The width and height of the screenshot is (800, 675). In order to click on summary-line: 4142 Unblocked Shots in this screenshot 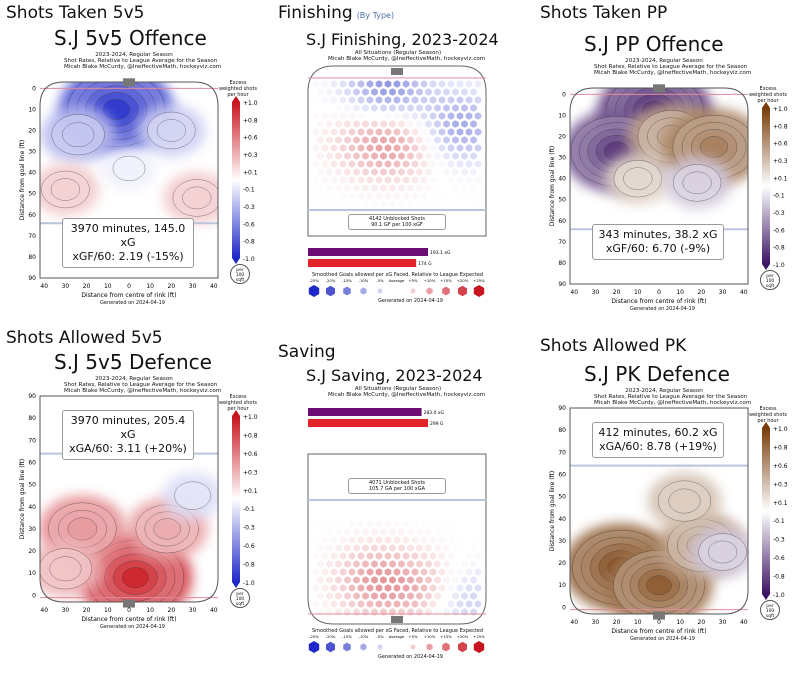, I will do `click(397, 219)`.